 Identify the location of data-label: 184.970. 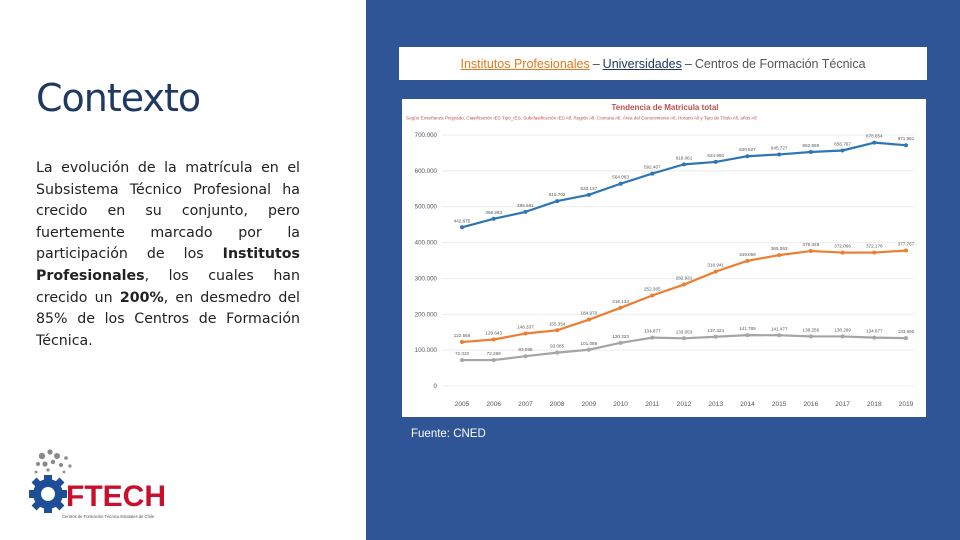
(589, 313).